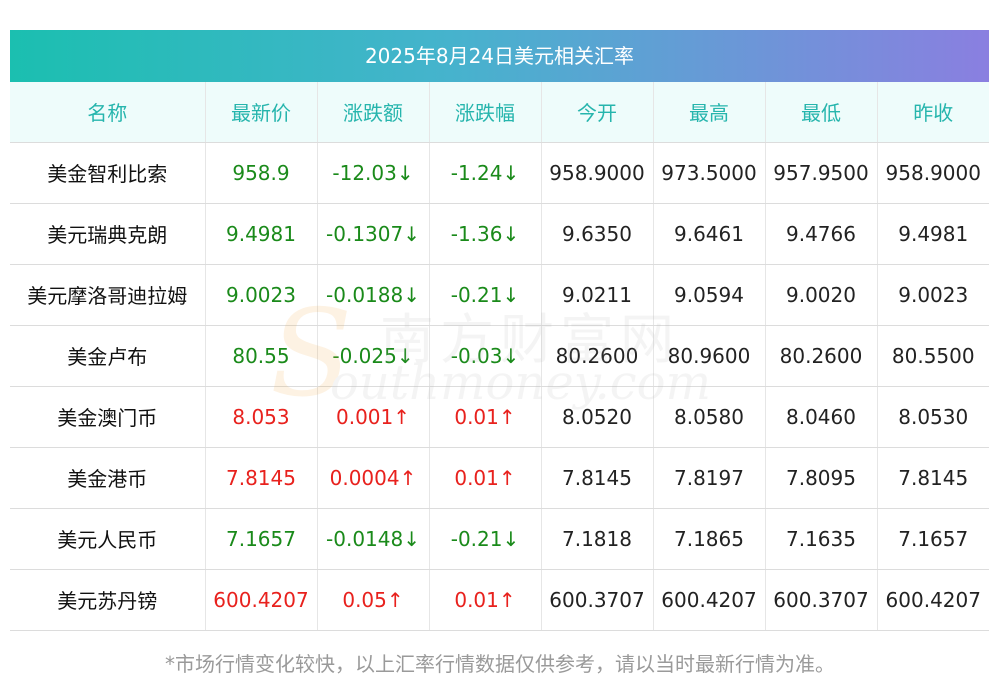  I want to click on cell-latest: 8.053, so click(261, 417).